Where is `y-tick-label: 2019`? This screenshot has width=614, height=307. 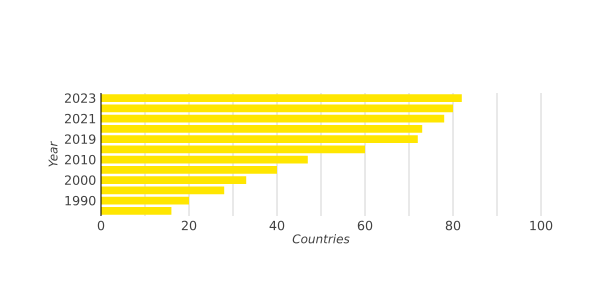 y-tick-label: 2019 is located at coordinates (80, 139).